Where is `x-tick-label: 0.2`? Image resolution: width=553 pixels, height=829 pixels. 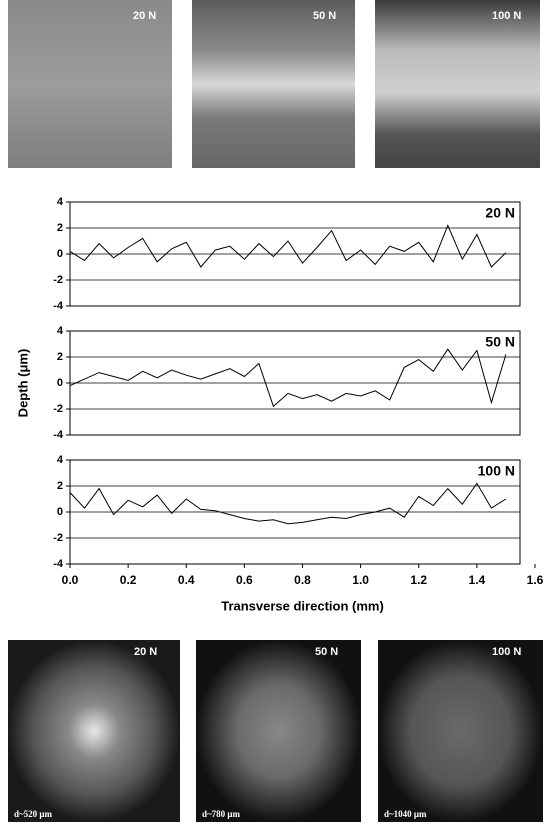
x-tick-label: 0.2 is located at coordinates (128, 580).